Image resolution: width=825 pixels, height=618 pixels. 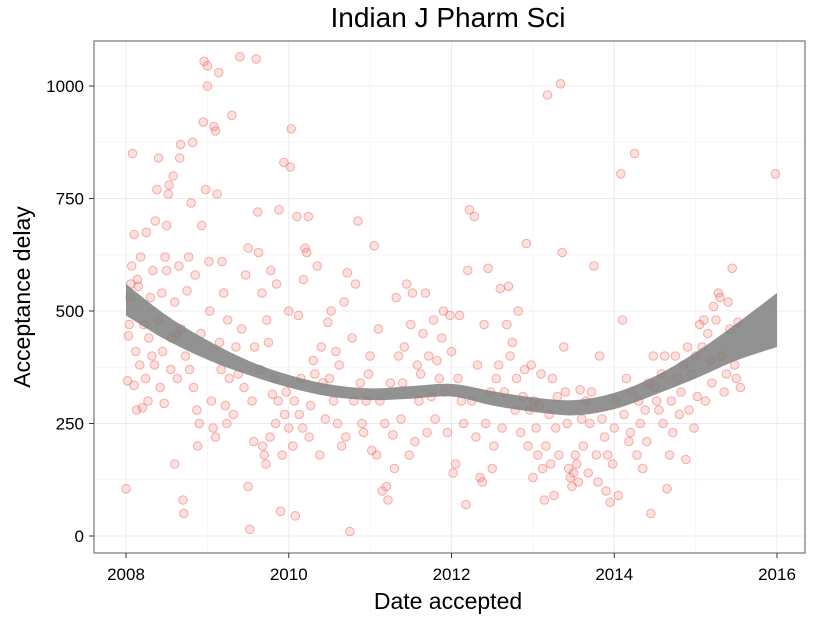 I want to click on x-tick-label: 2012, so click(x=452, y=574).